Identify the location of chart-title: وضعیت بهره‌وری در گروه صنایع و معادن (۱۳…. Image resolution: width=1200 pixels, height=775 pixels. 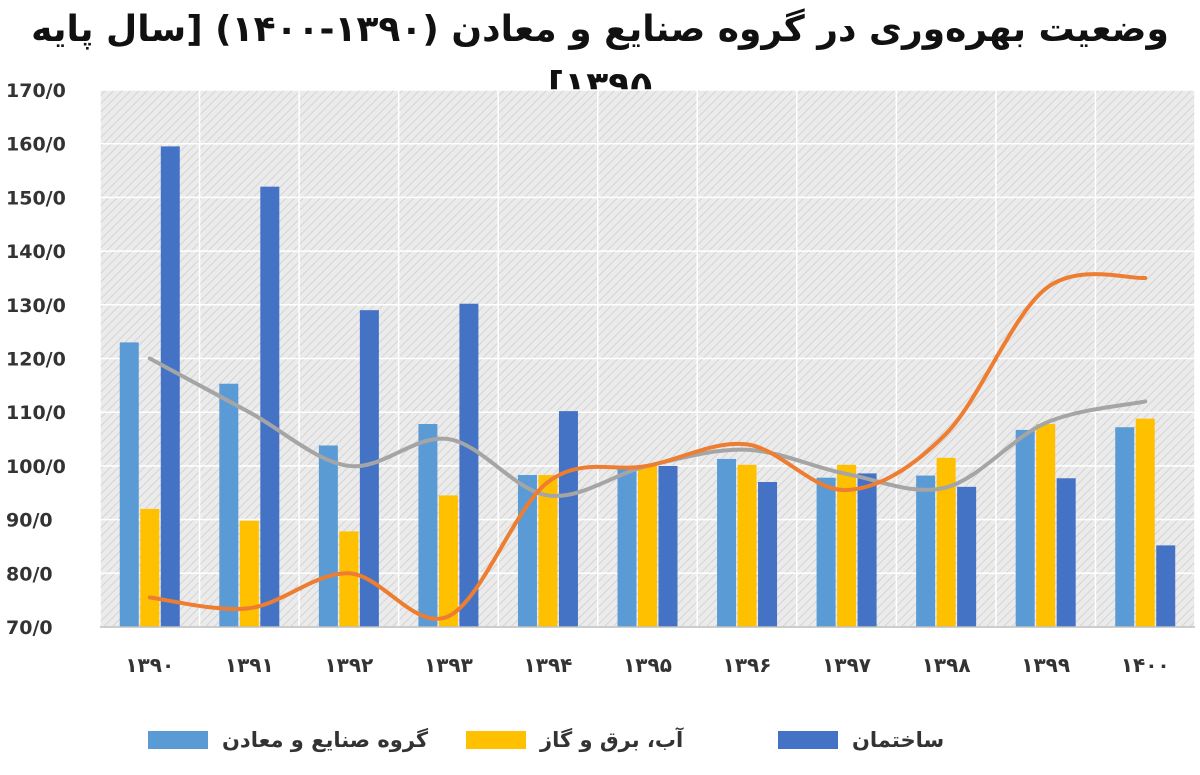
(600, 57).